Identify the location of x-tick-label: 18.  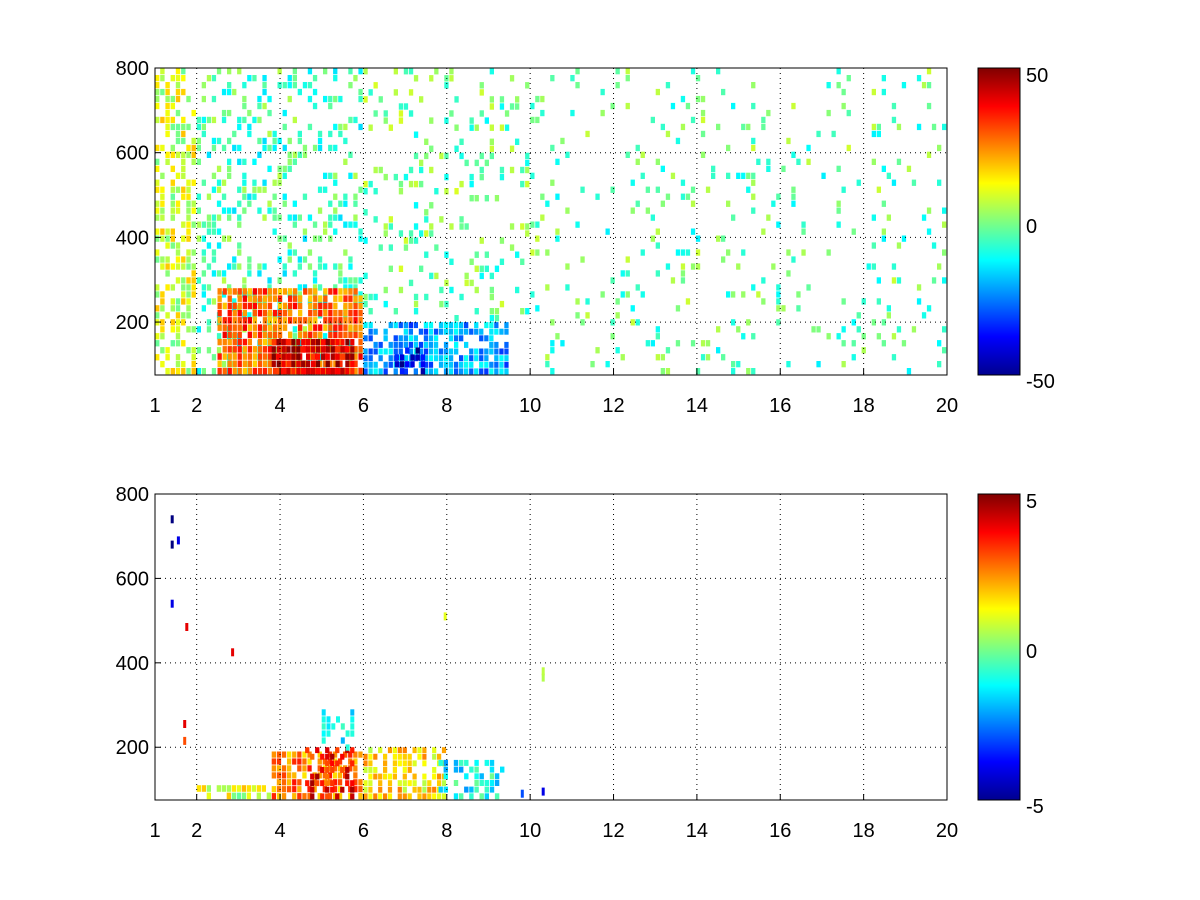
(864, 831).